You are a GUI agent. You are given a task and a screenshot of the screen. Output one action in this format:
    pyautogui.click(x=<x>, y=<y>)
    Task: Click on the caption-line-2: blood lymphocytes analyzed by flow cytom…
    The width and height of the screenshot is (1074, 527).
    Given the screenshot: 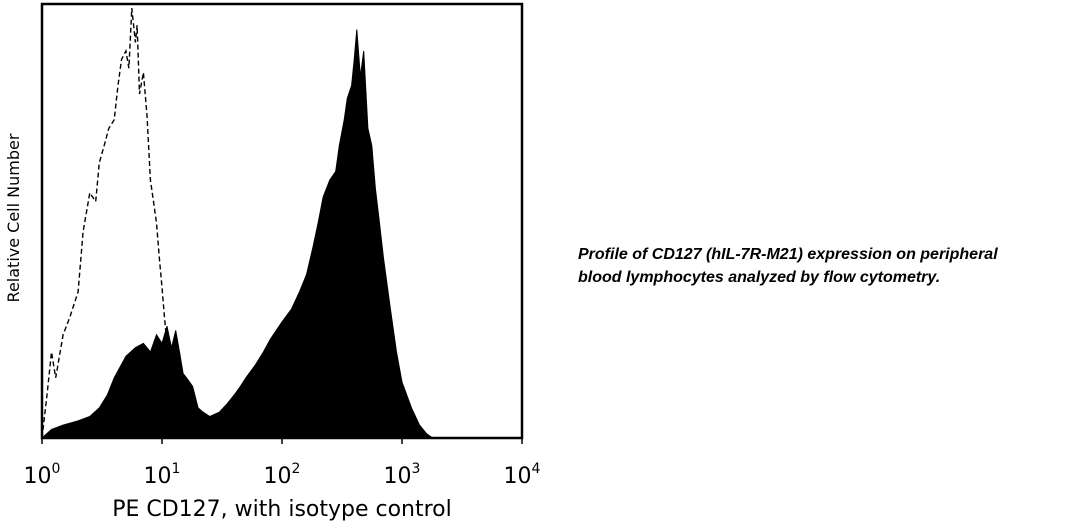 What is the action you would take?
    pyautogui.click(x=759, y=277)
    